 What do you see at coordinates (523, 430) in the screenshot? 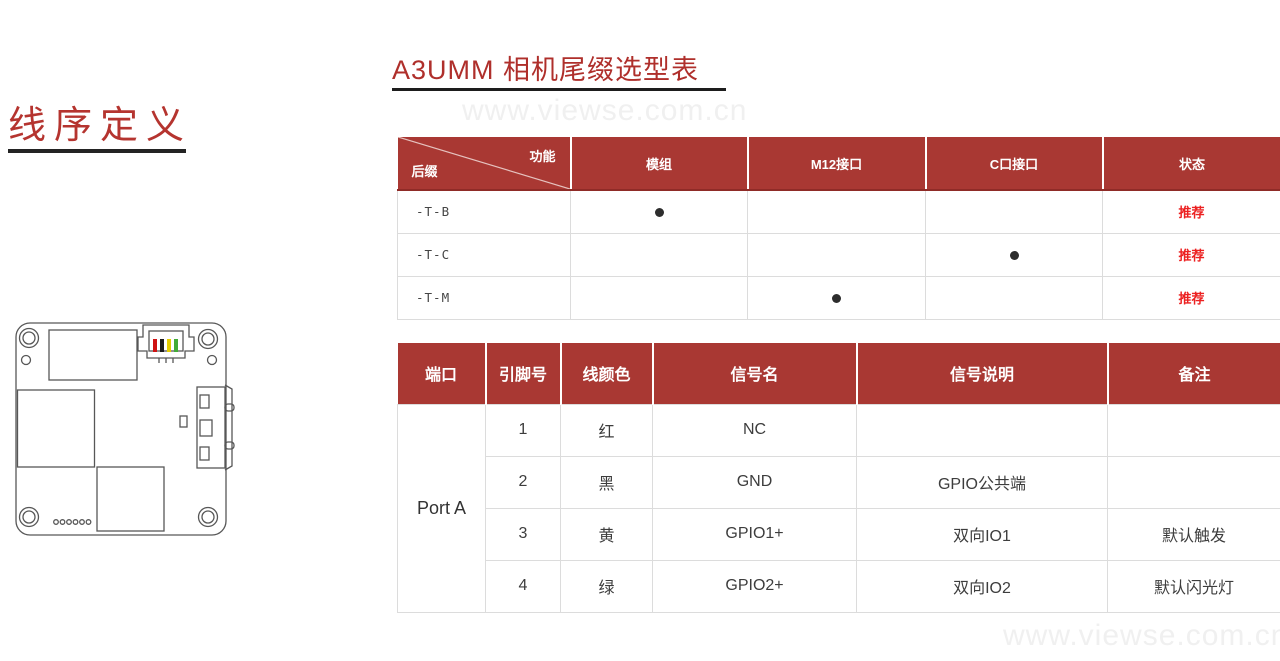
I see `pin-cell: 1` at bounding box center [523, 430].